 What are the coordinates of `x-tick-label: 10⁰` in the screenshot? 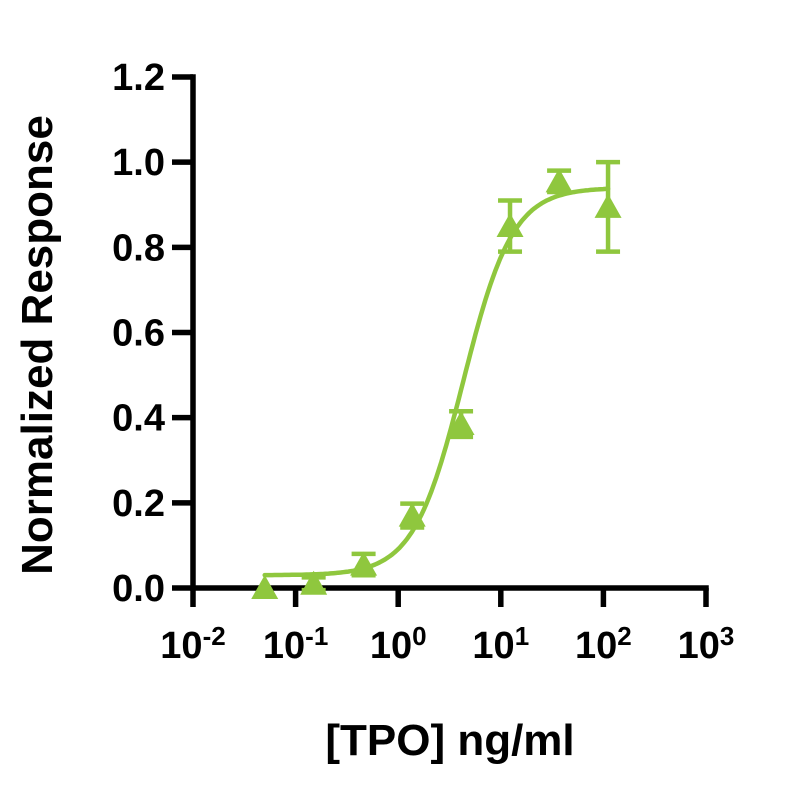 It's located at (398, 644).